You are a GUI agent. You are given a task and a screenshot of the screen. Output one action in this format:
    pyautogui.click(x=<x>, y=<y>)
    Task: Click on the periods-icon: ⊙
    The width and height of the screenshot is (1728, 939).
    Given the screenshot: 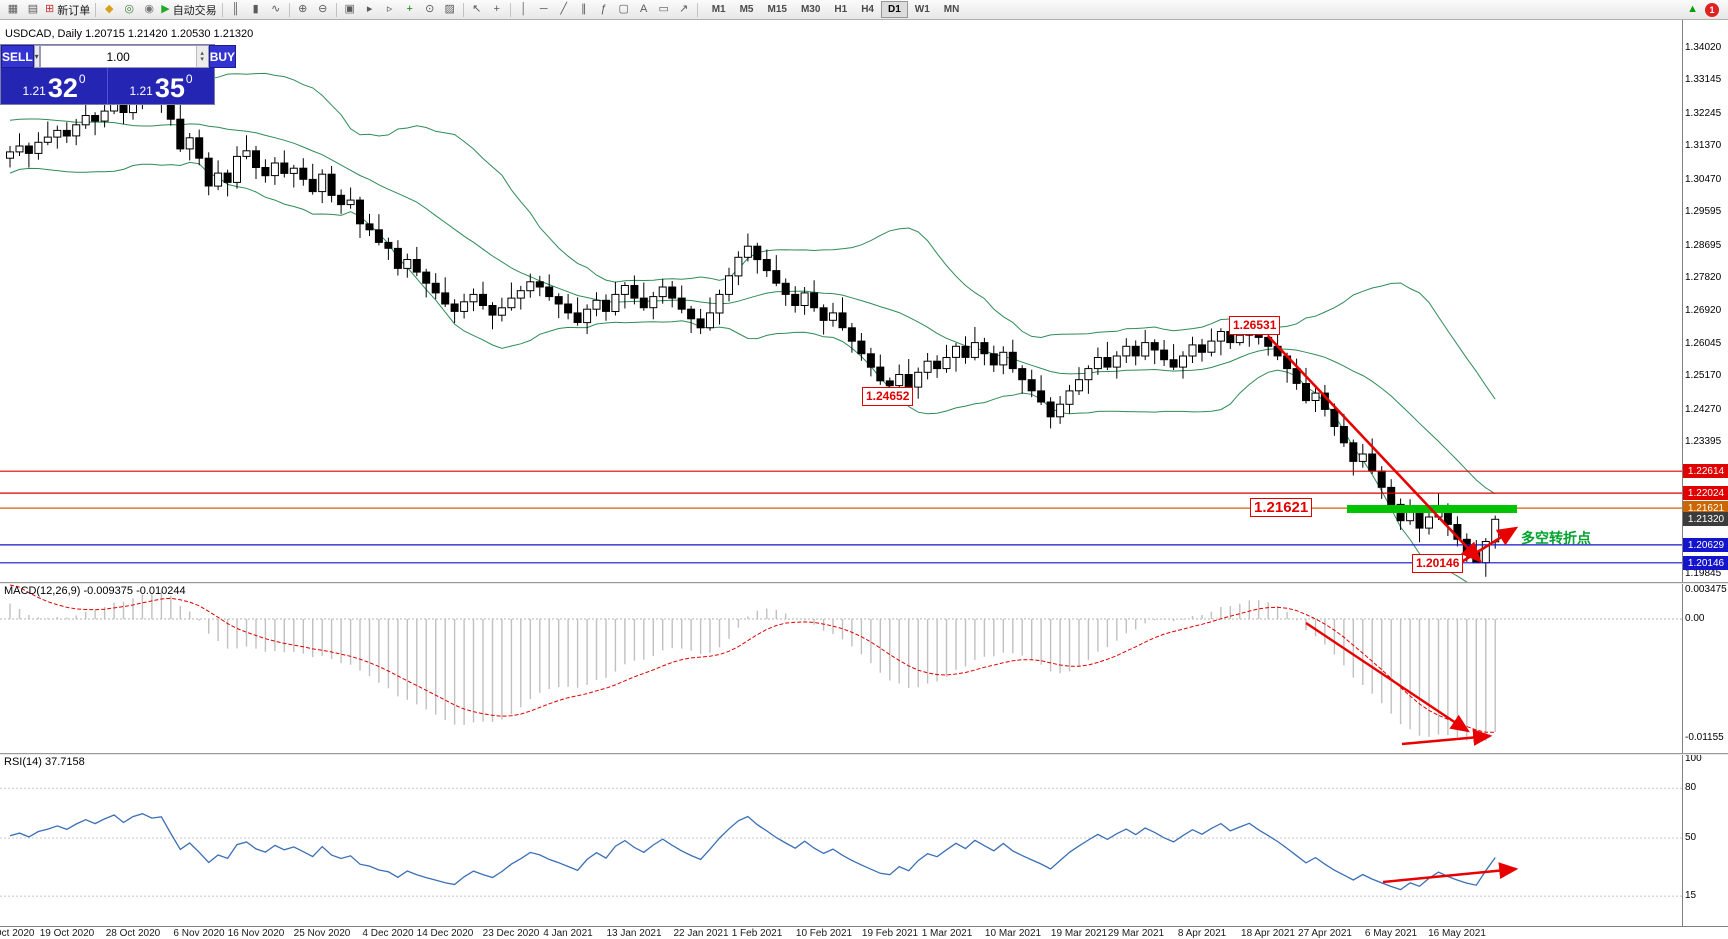 What is the action you would take?
    pyautogui.click(x=430, y=10)
    